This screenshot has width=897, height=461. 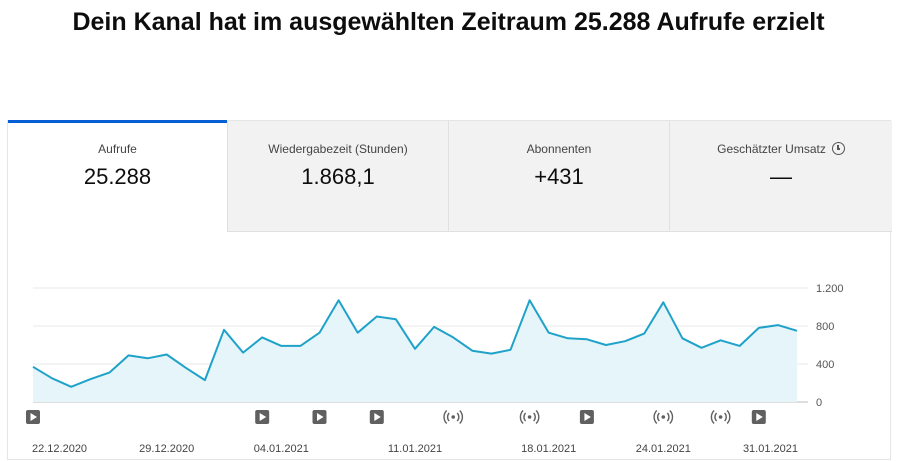 What do you see at coordinates (117, 149) in the screenshot?
I see `tab-views-label: Aufrufe` at bounding box center [117, 149].